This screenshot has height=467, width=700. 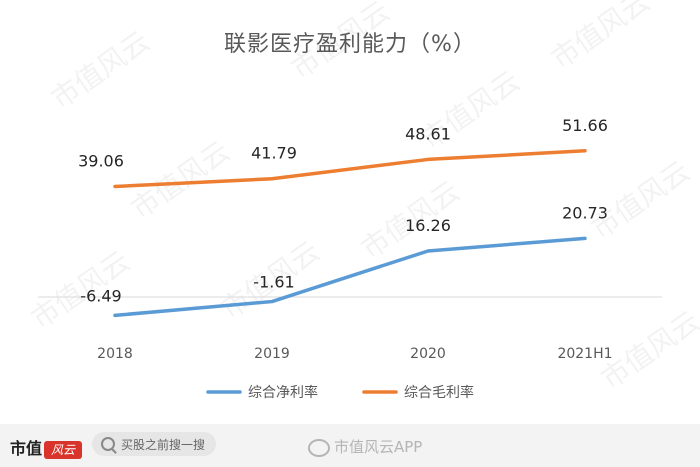 What do you see at coordinates (26, 448) in the screenshot?
I see `brand-text: 市值` at bounding box center [26, 448].